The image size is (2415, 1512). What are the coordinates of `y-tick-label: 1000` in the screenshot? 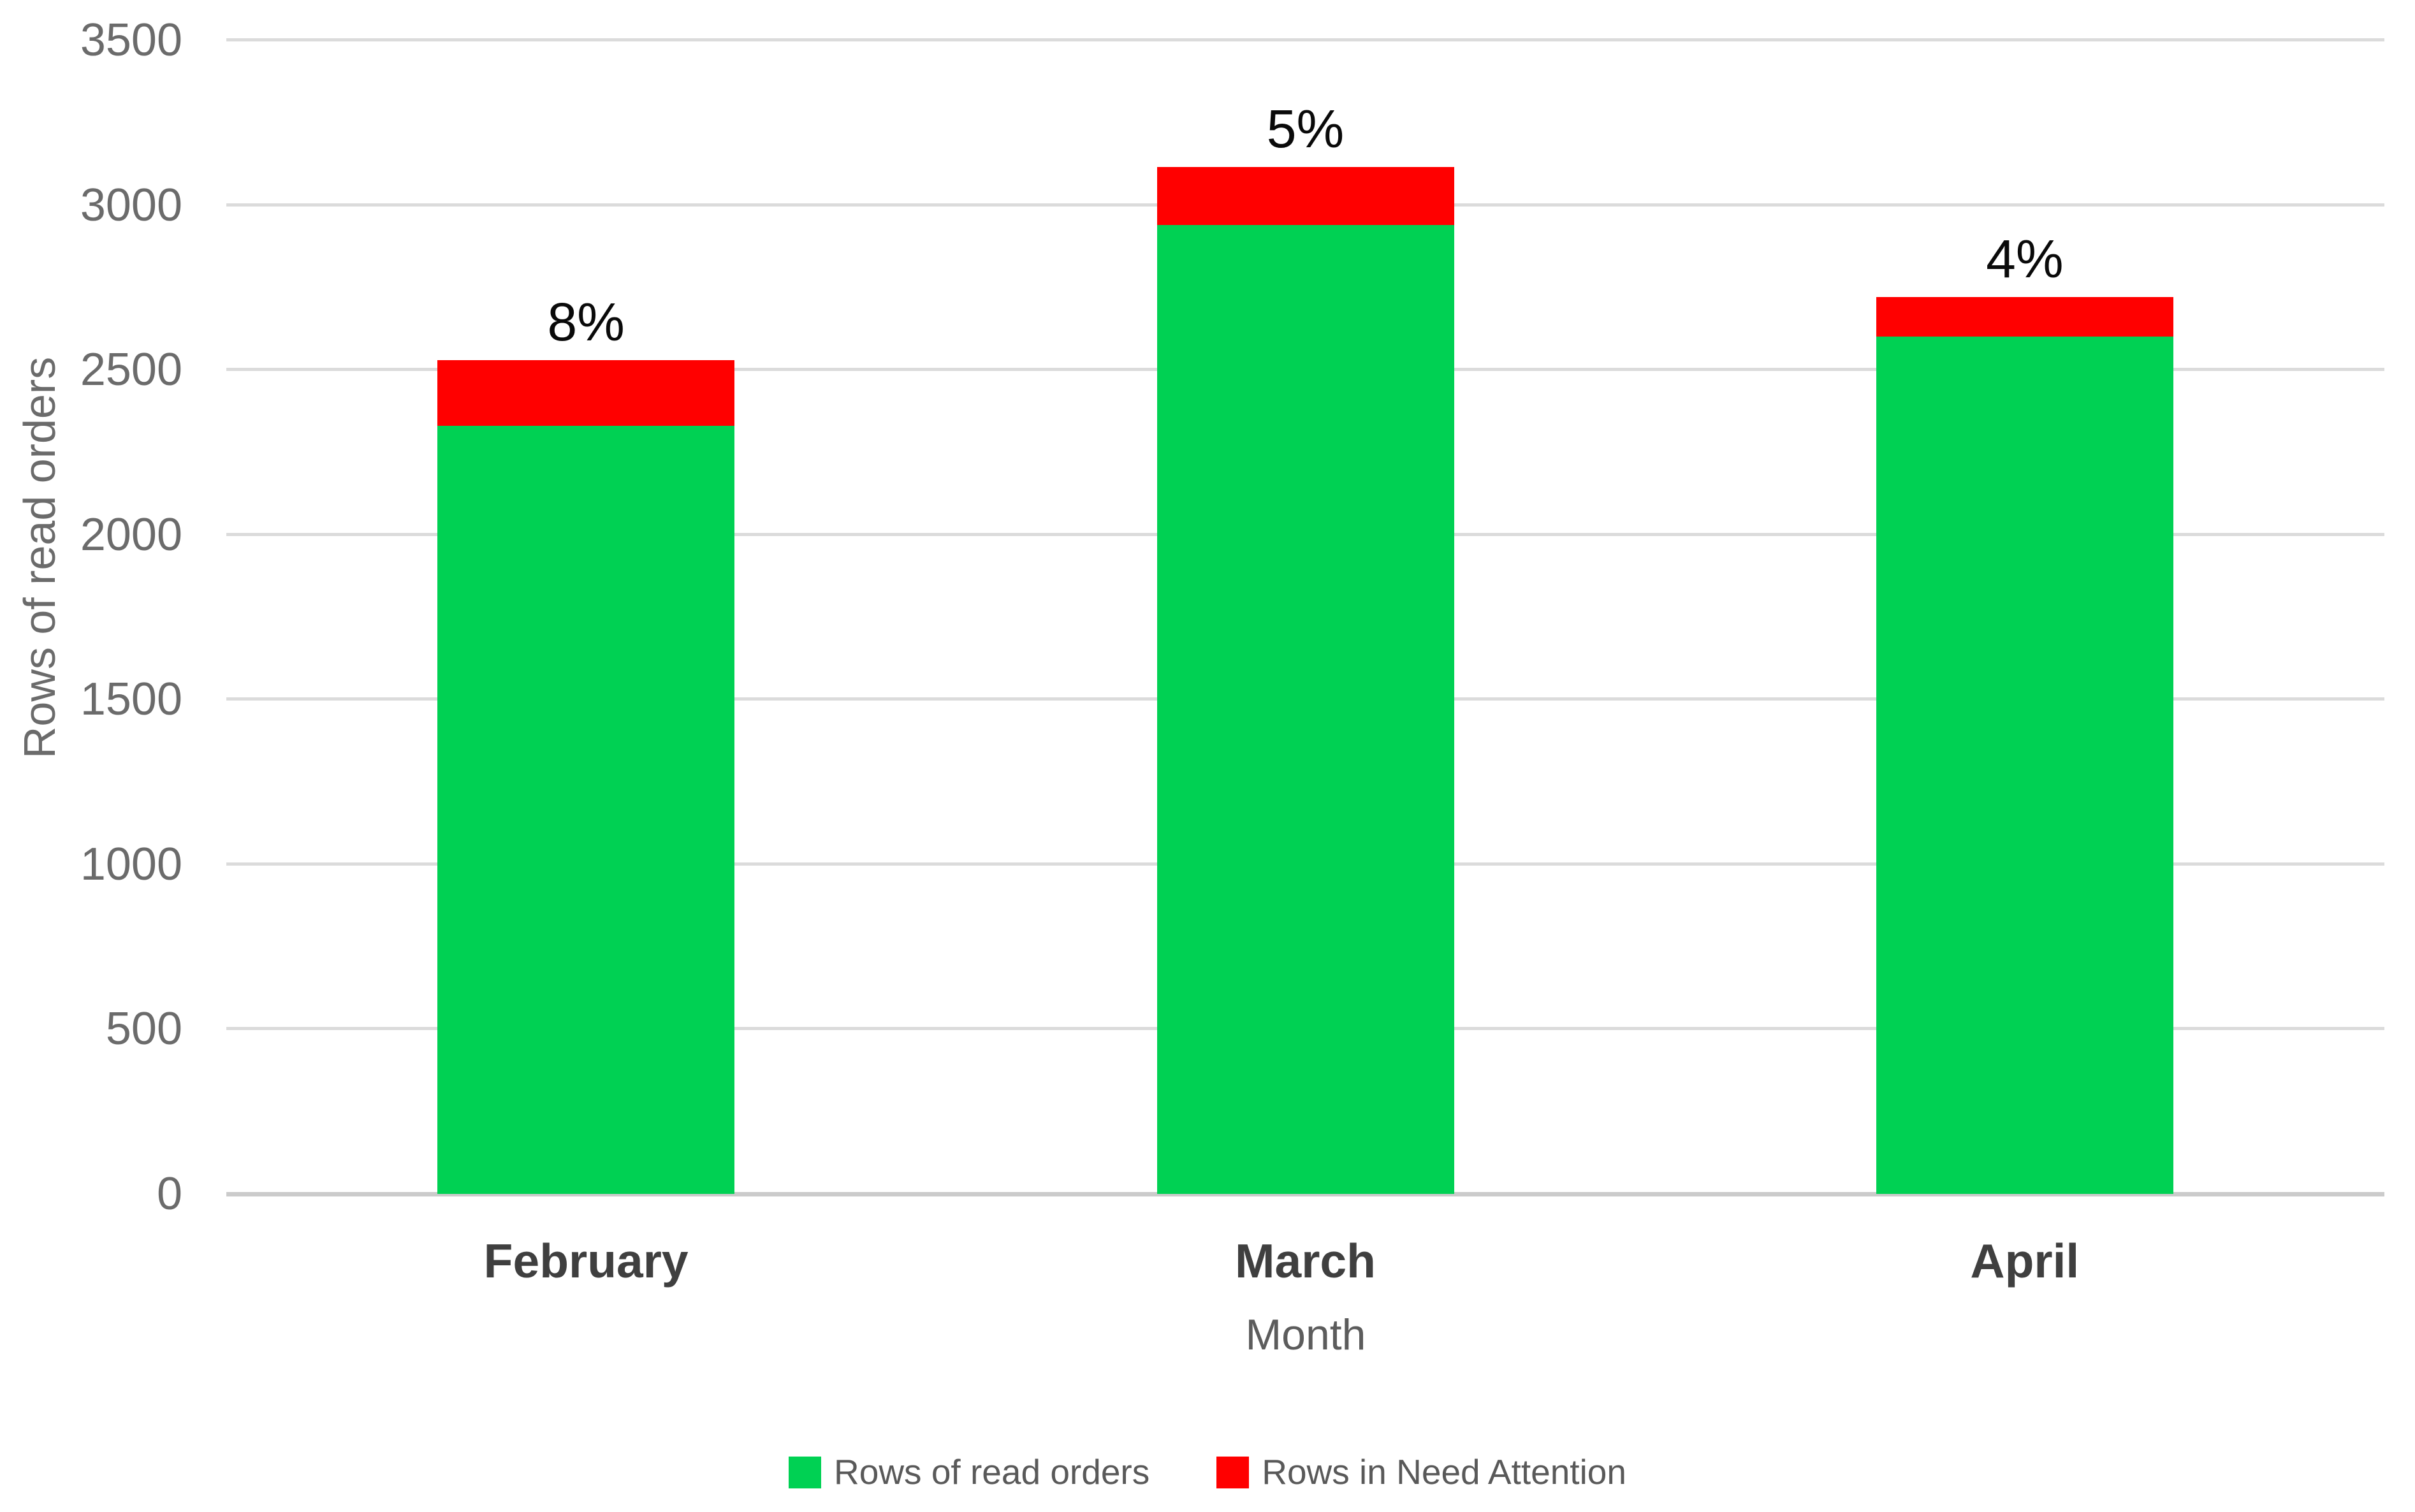 It's located at (131, 864).